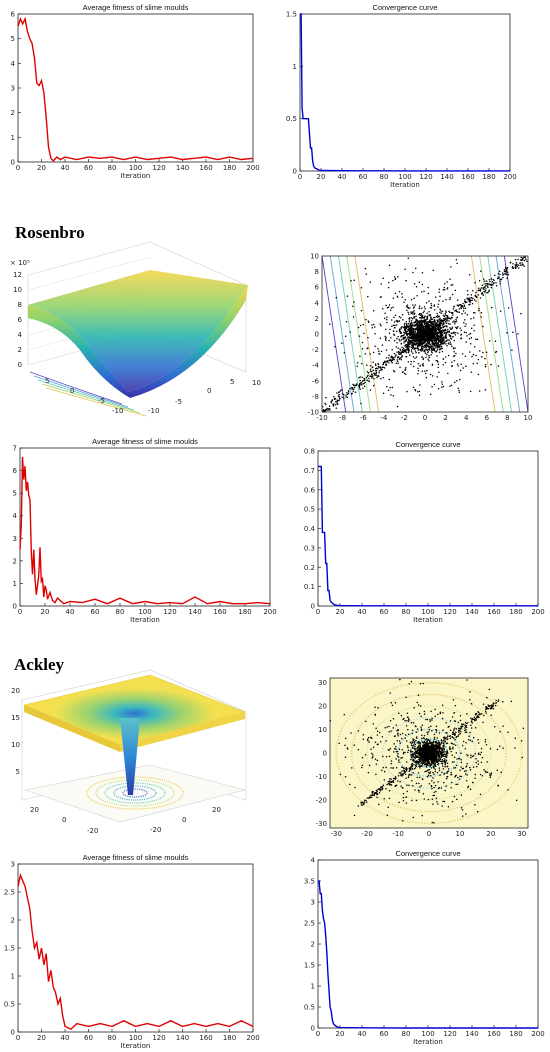  What do you see at coordinates (13, 138) in the screenshot?
I see `p1-fitness-ytick-label: 1` at bounding box center [13, 138].